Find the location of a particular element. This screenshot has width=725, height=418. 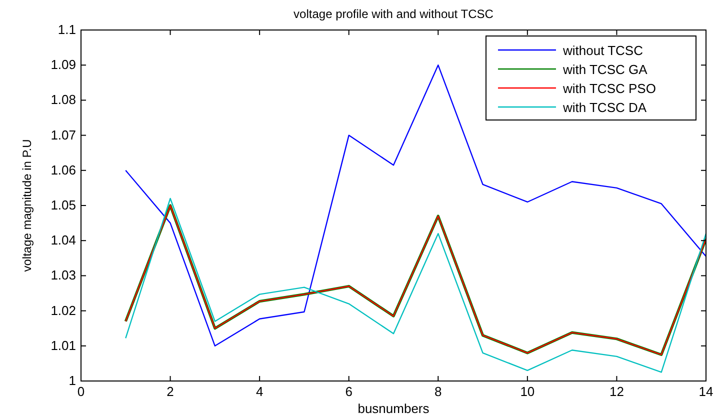

y-tick-label: 1.06 is located at coordinates (63, 170).